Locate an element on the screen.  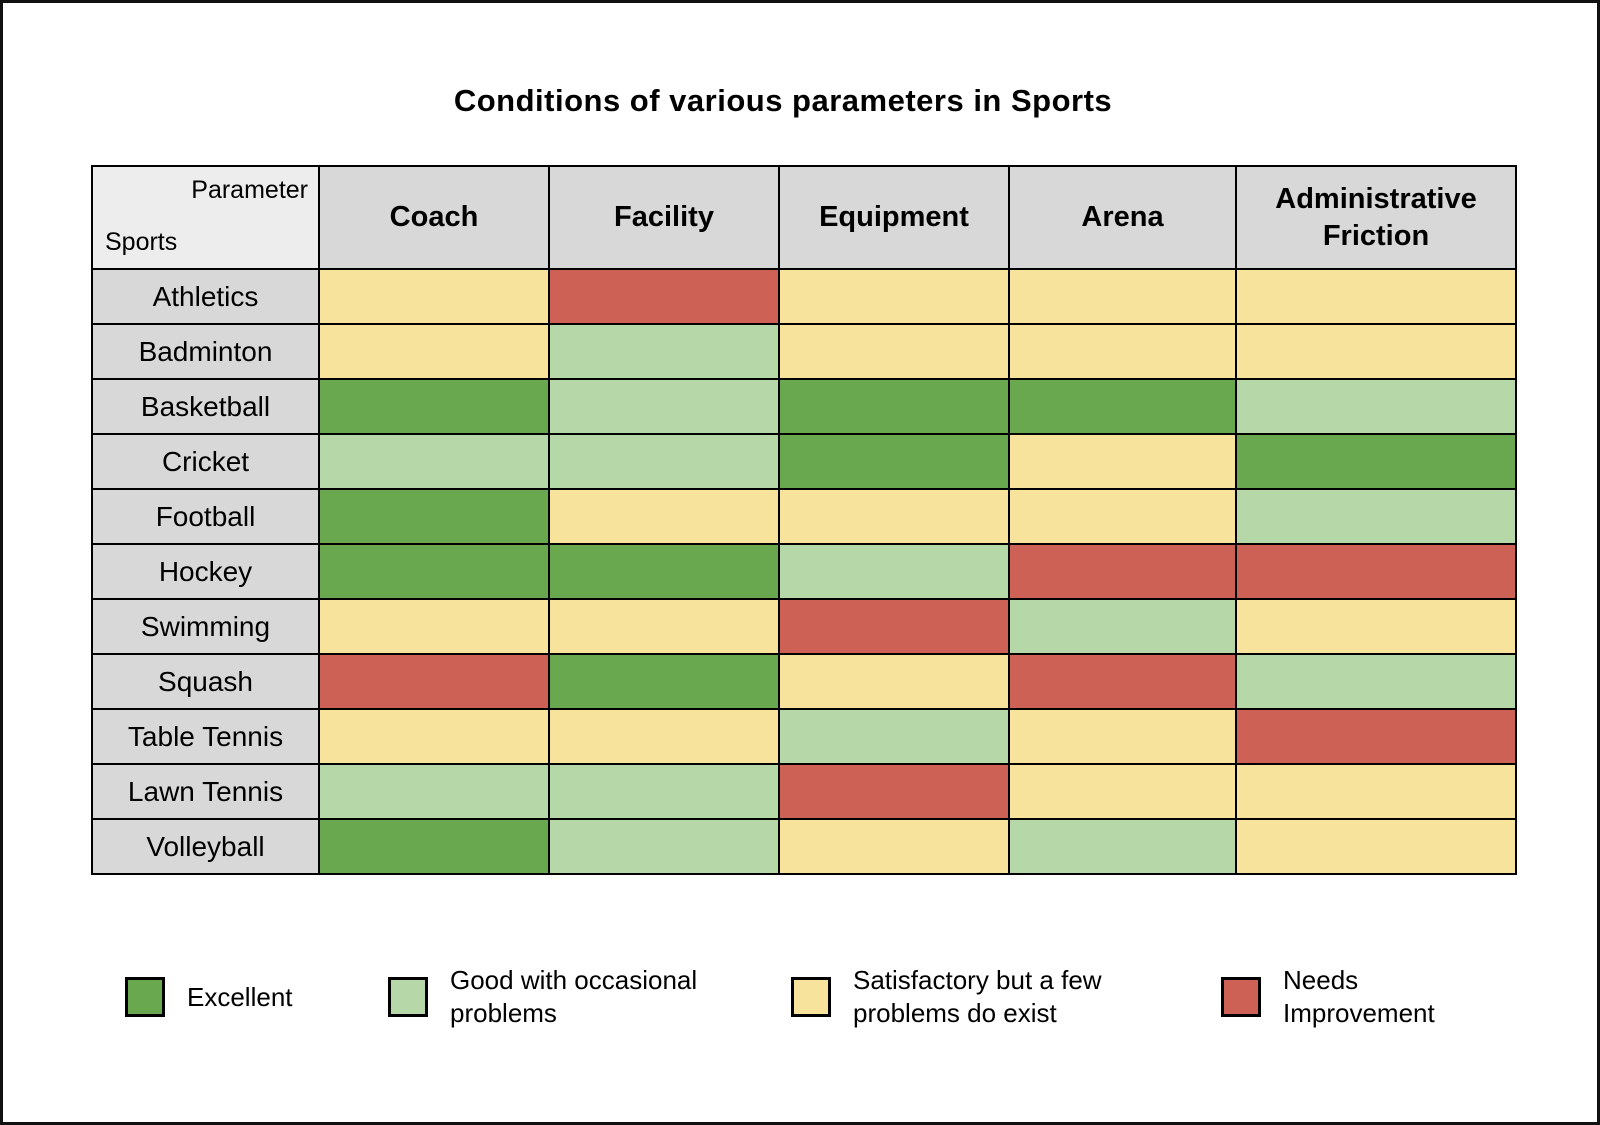
table-row: Table Tennis is located at coordinates (804, 736).